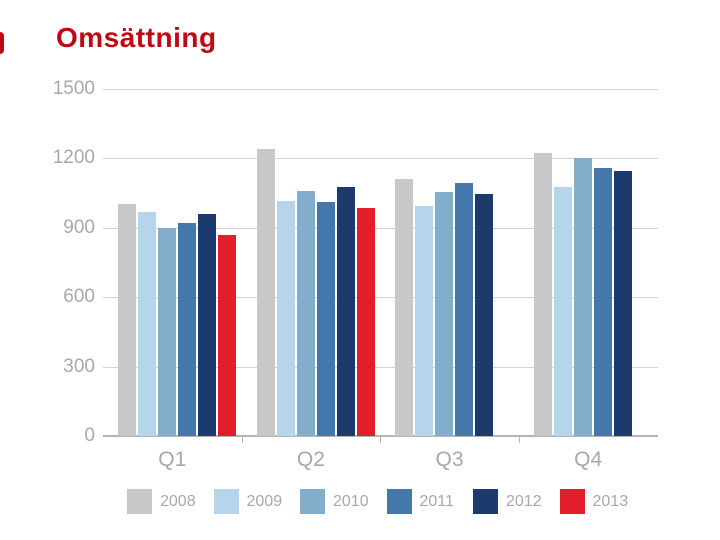 This screenshot has height=540, width=720. Describe the element at coordinates (524, 501) in the screenshot. I see `legend-label: 2012` at that location.